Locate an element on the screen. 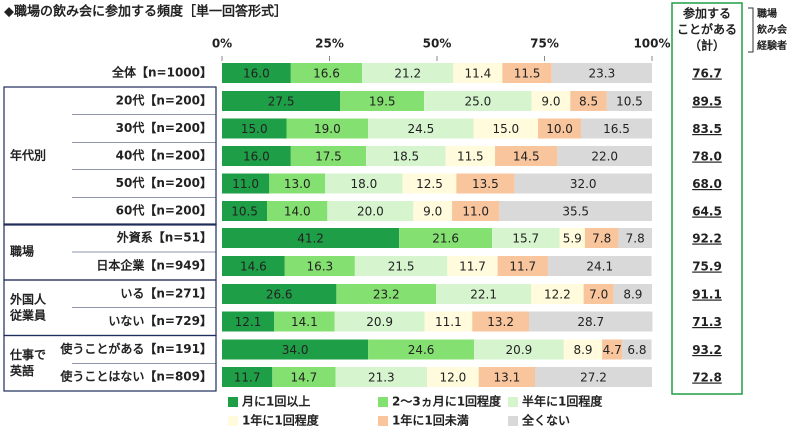  total-label: 93.2 is located at coordinates (707, 350).